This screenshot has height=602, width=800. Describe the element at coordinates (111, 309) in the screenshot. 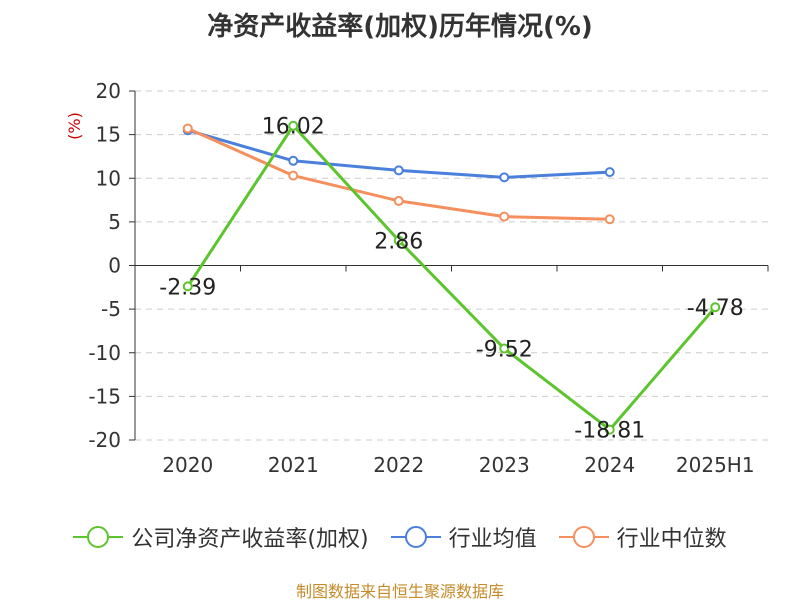

I see `y-tick-label: -5` at that location.